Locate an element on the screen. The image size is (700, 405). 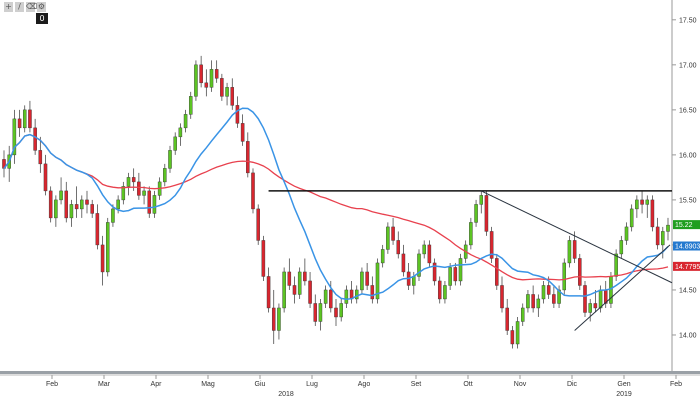
price-tag-label: 15.22 is located at coordinates (684, 225).